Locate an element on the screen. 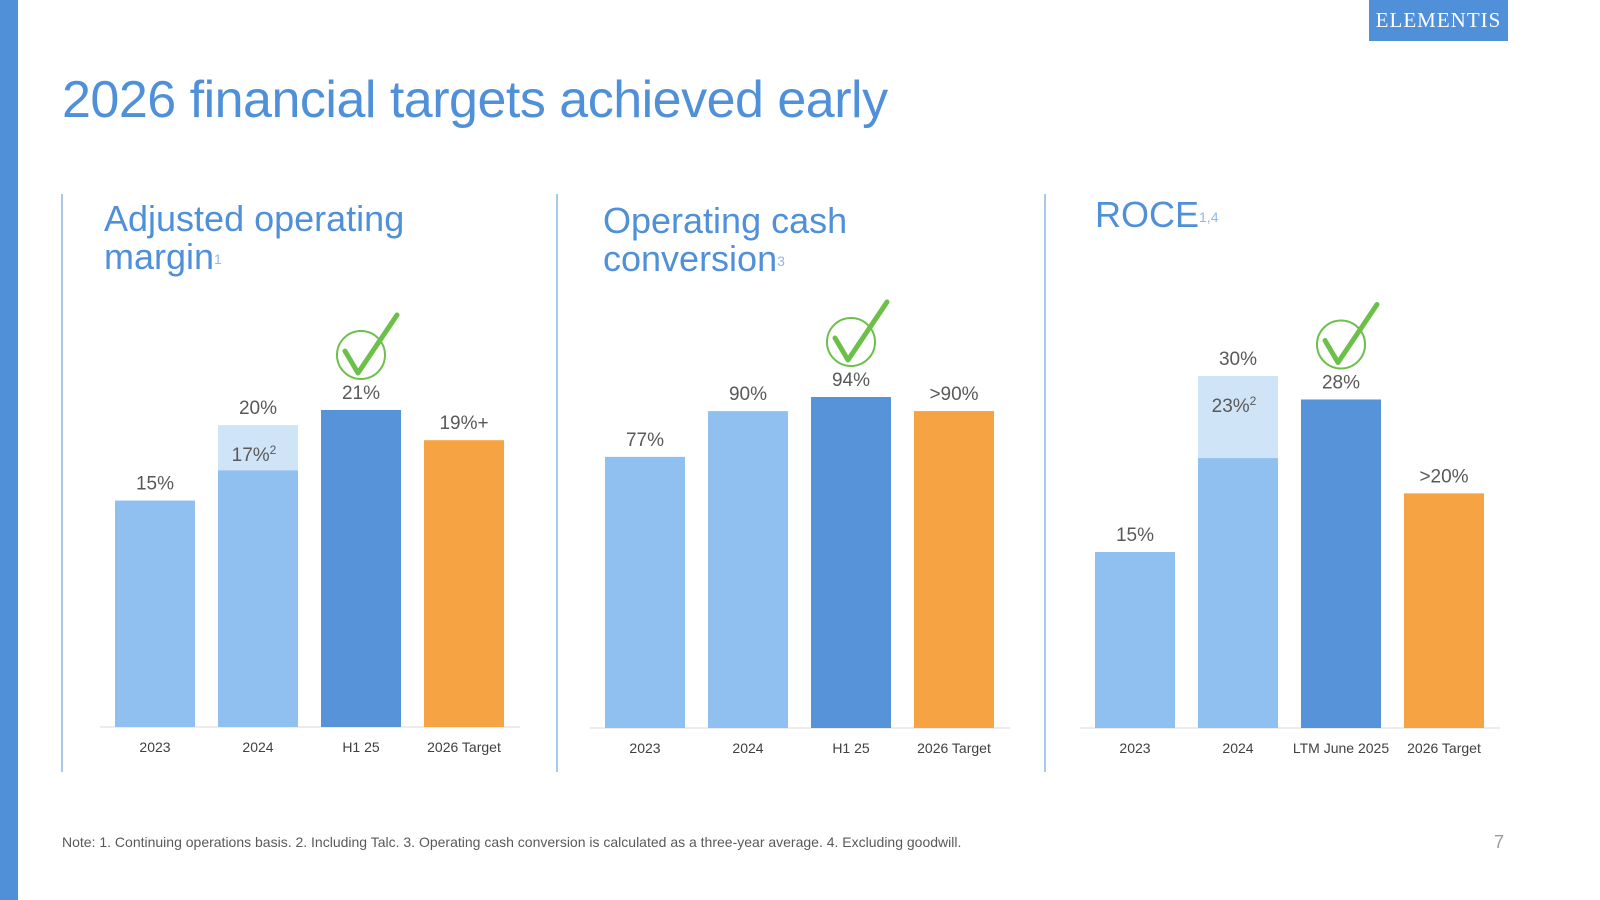  x-tick-label: LTM June 2025 is located at coordinates (1341, 748).